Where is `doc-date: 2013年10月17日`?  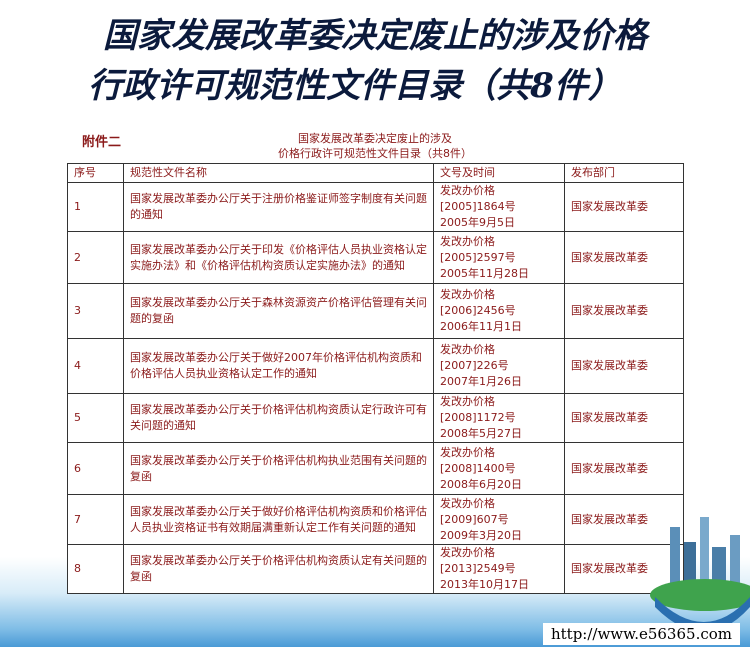 doc-date: 2013年10月17日 is located at coordinates (484, 584).